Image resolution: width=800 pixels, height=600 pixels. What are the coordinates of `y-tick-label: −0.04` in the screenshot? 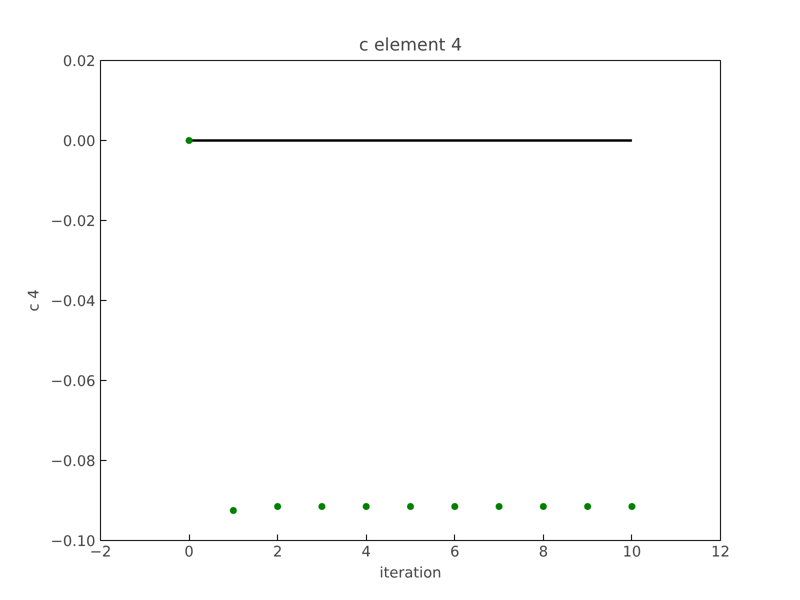 It's located at (73, 301).